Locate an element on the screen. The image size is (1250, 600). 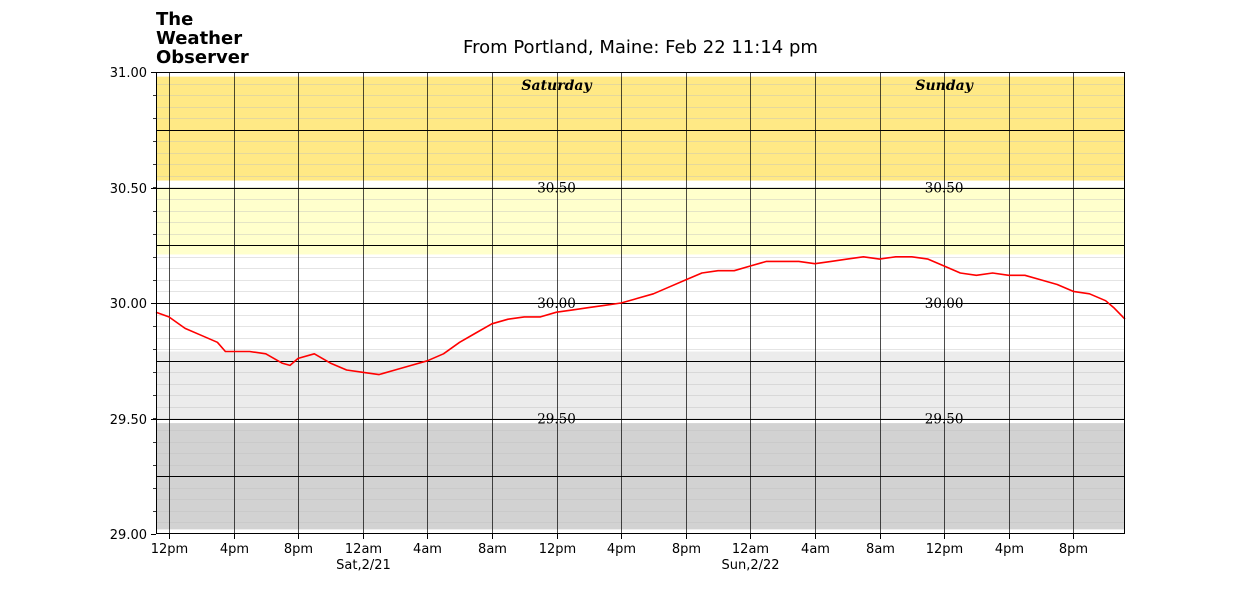
chart-title: From Portland, Maine: Feb 22 11:14 pm is located at coordinates (640, 47).